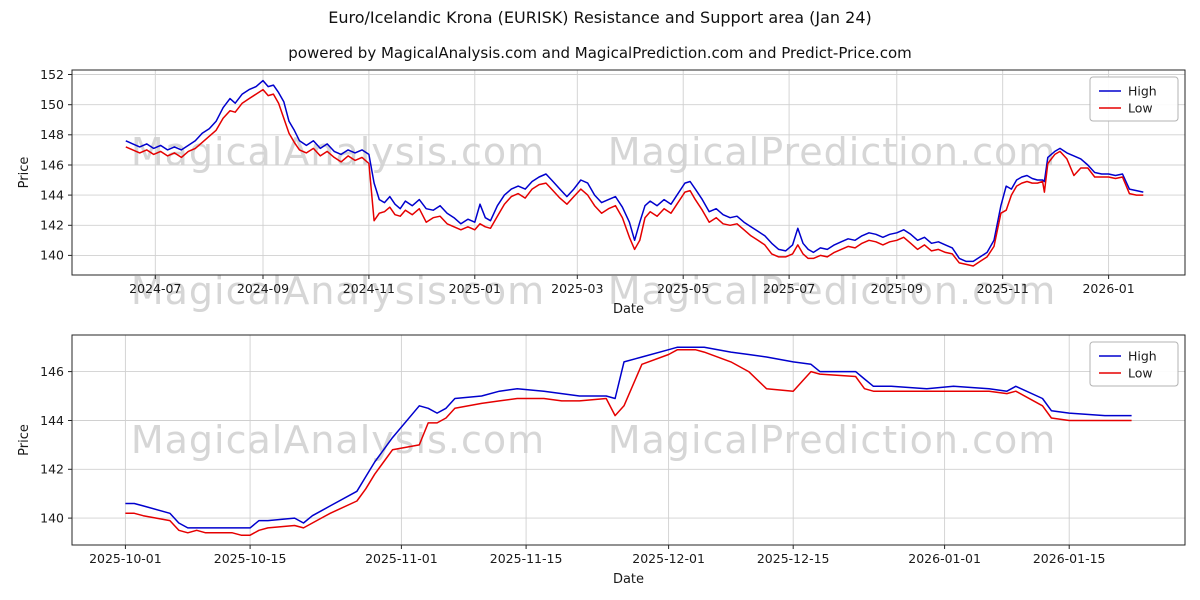  I want to click on x-tick-label: 2025-11-15, so click(526, 558).